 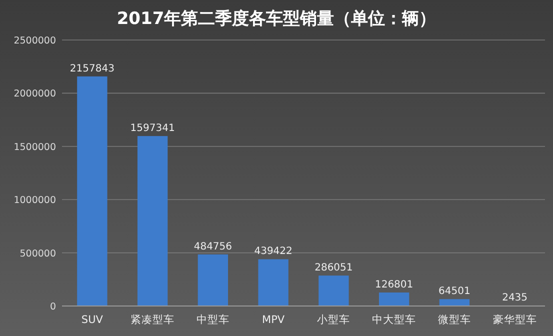 I want to click on x-tick-label: 豪华型车, so click(x=514, y=319).